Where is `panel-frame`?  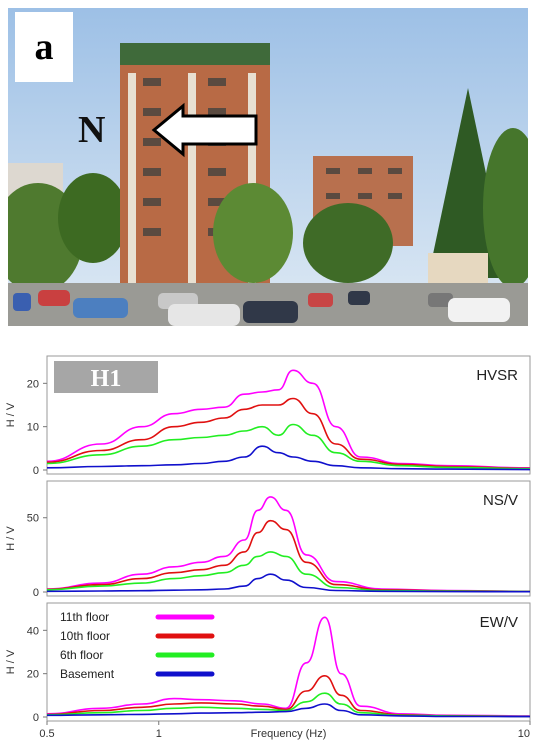
panel-frame is located at coordinates (288, 662).